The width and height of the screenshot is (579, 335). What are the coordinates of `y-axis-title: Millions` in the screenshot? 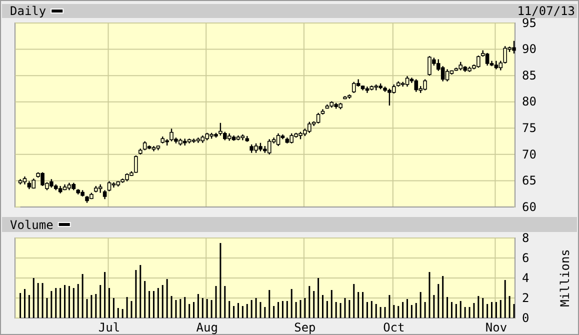 It's located at (565, 278).